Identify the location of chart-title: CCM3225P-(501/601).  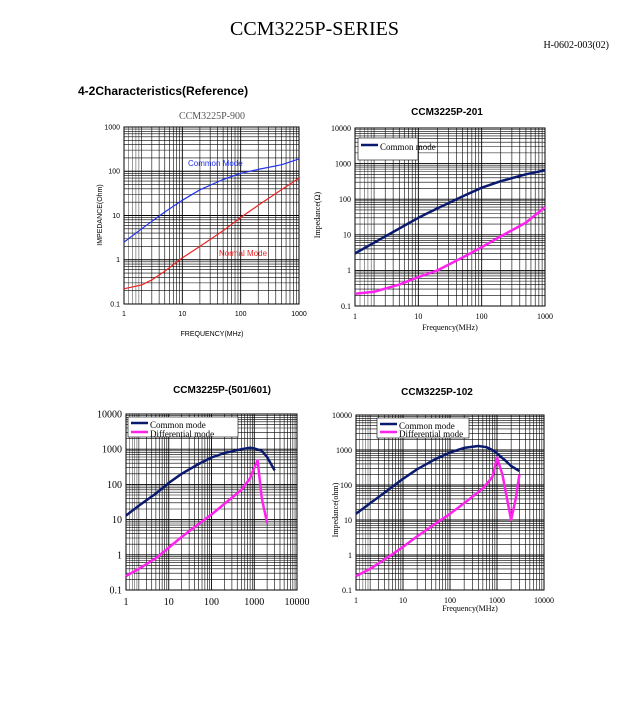
(222, 390).